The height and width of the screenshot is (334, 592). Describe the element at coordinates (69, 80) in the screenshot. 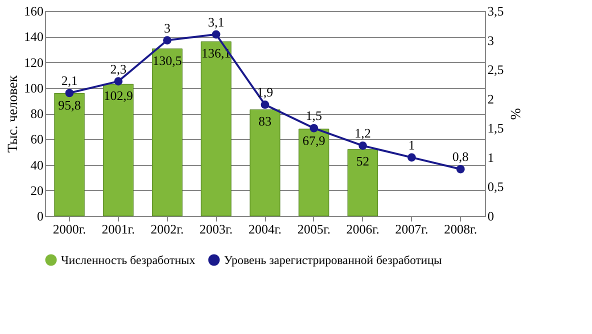

I see `data-label: 2,1` at that location.